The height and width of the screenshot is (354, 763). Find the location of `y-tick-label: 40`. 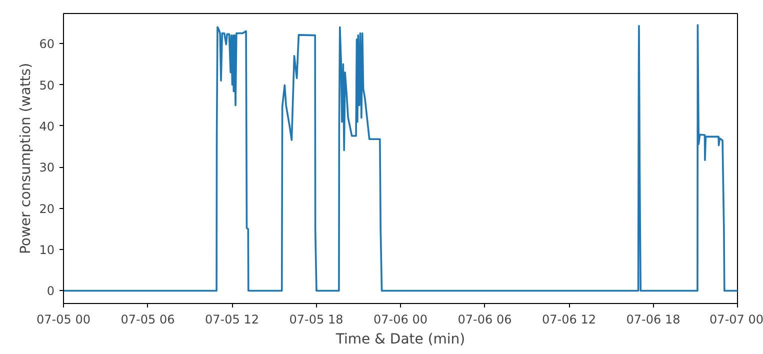

y-tick-label: 40 is located at coordinates (47, 126).